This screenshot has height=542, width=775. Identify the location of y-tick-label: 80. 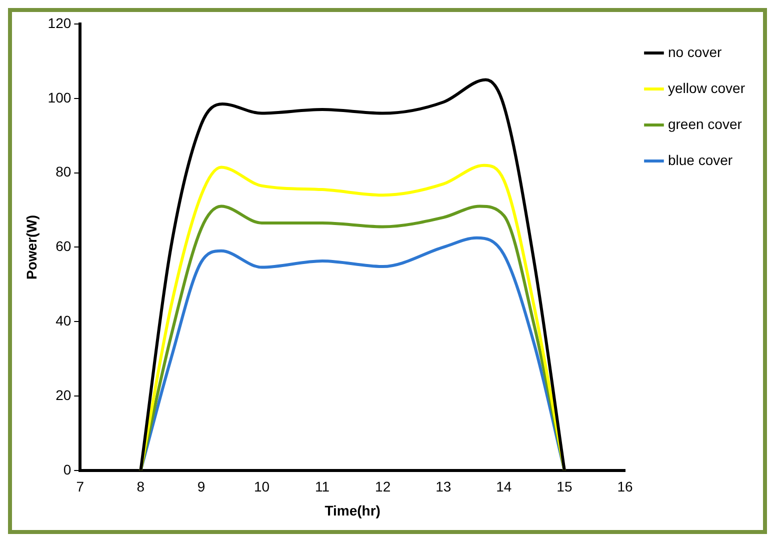
(64, 172).